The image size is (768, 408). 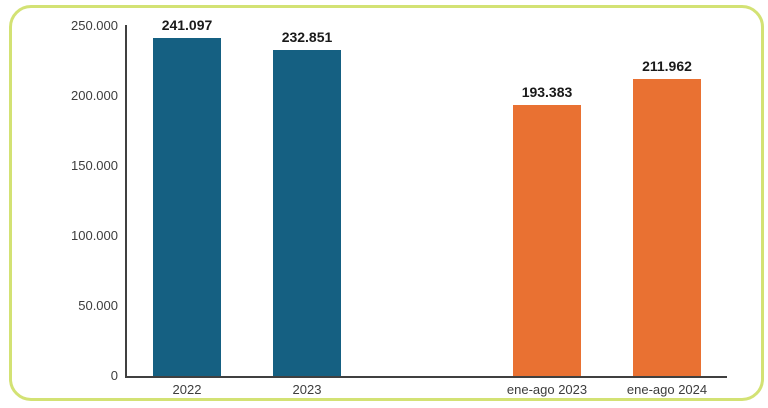 What do you see at coordinates (667, 66) in the screenshot?
I see `bar-value-label: 211.962` at bounding box center [667, 66].